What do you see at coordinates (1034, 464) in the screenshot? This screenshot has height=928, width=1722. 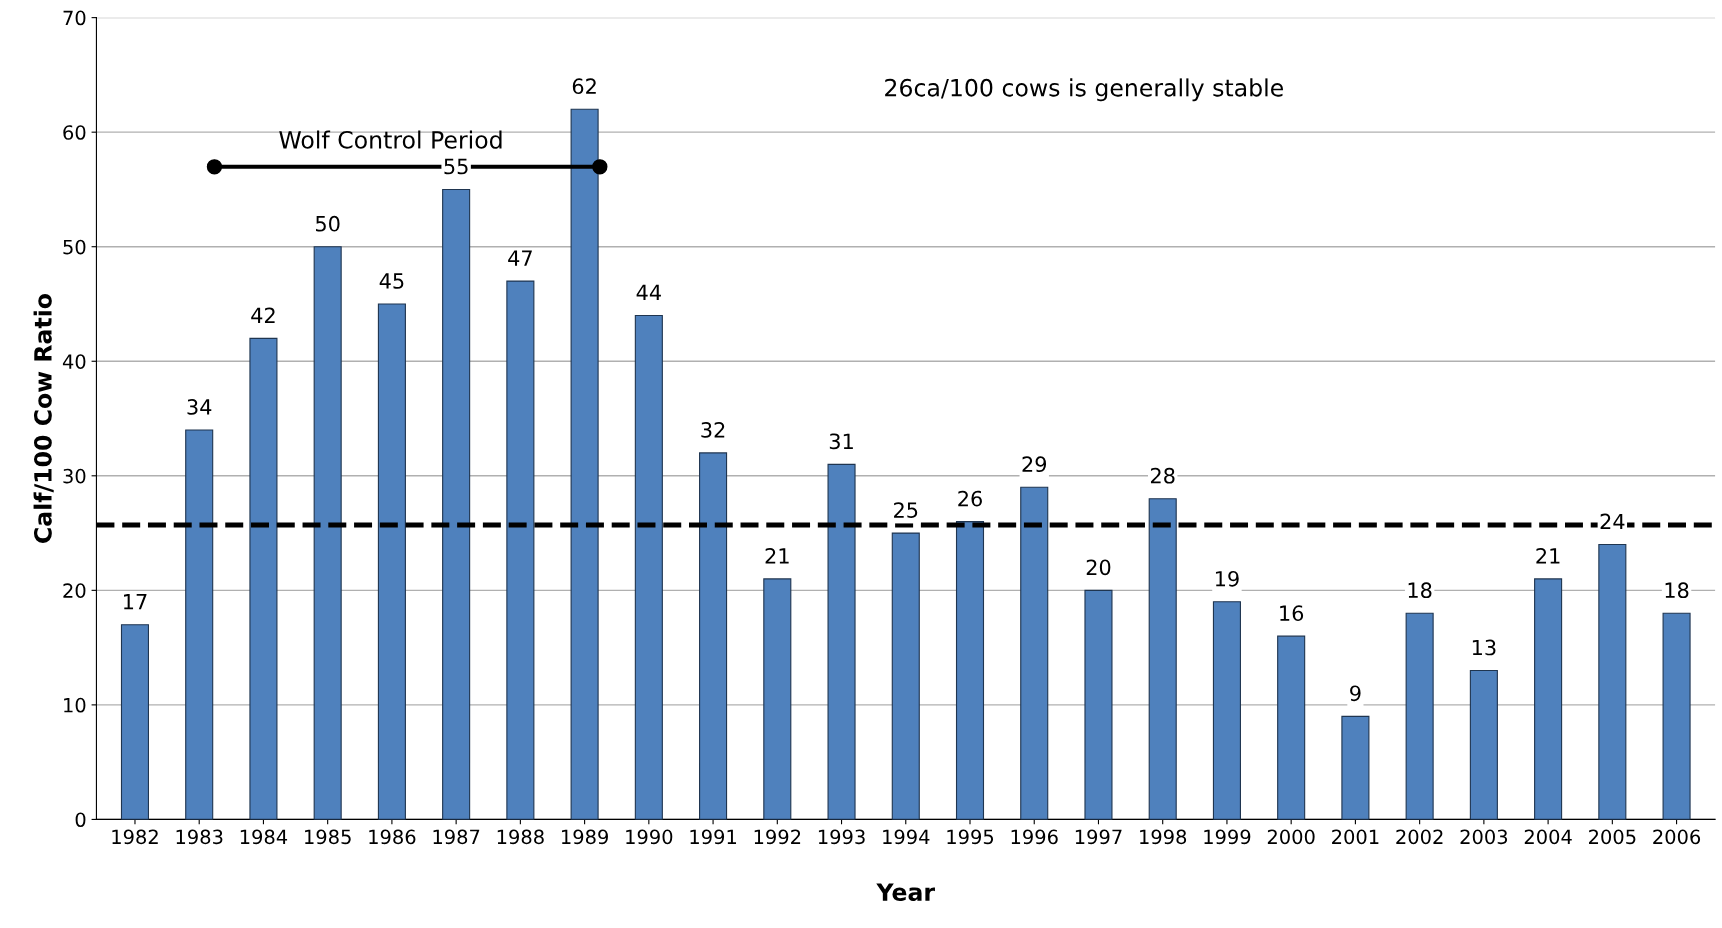 I see `data-label: 29` at bounding box center [1034, 464].